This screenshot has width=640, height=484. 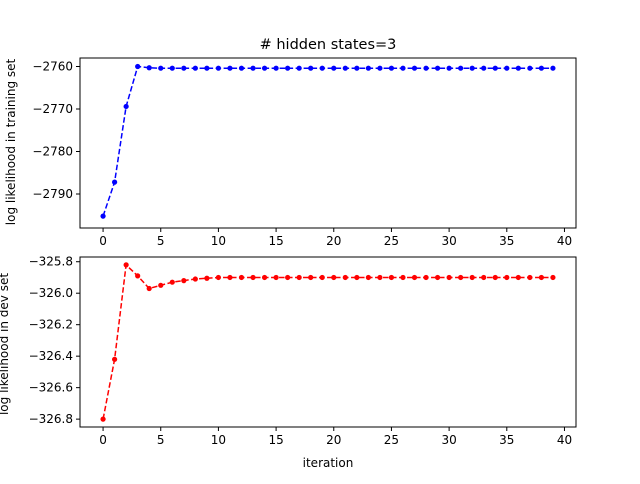 I want to click on dev-y-tick-label: −325.8, so click(x=51, y=262).